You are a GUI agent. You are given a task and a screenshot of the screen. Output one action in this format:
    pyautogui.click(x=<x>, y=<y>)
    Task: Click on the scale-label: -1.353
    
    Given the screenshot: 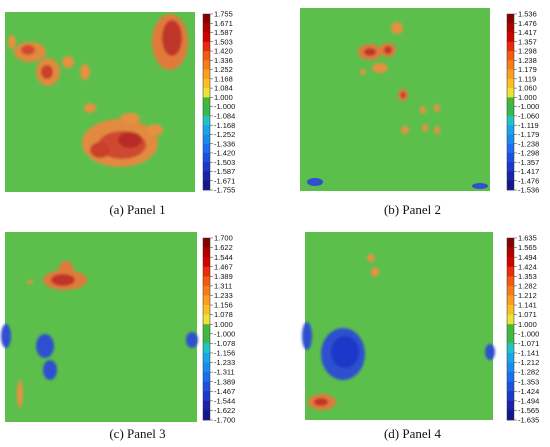 What is the action you would take?
    pyautogui.click(x=528, y=381)
    